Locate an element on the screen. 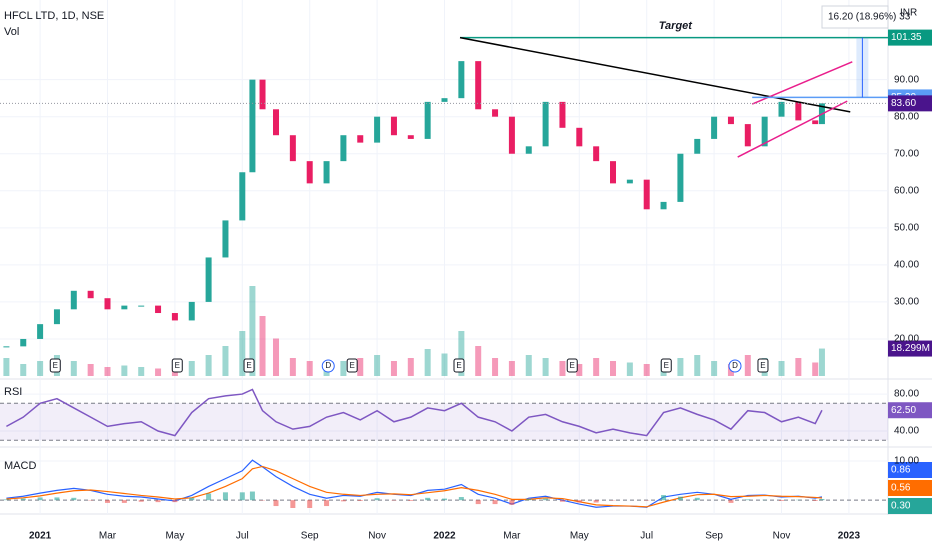 Image resolution: width=932 pixels, height=550 pixels. x-tick-label: Sep is located at coordinates (714, 536).